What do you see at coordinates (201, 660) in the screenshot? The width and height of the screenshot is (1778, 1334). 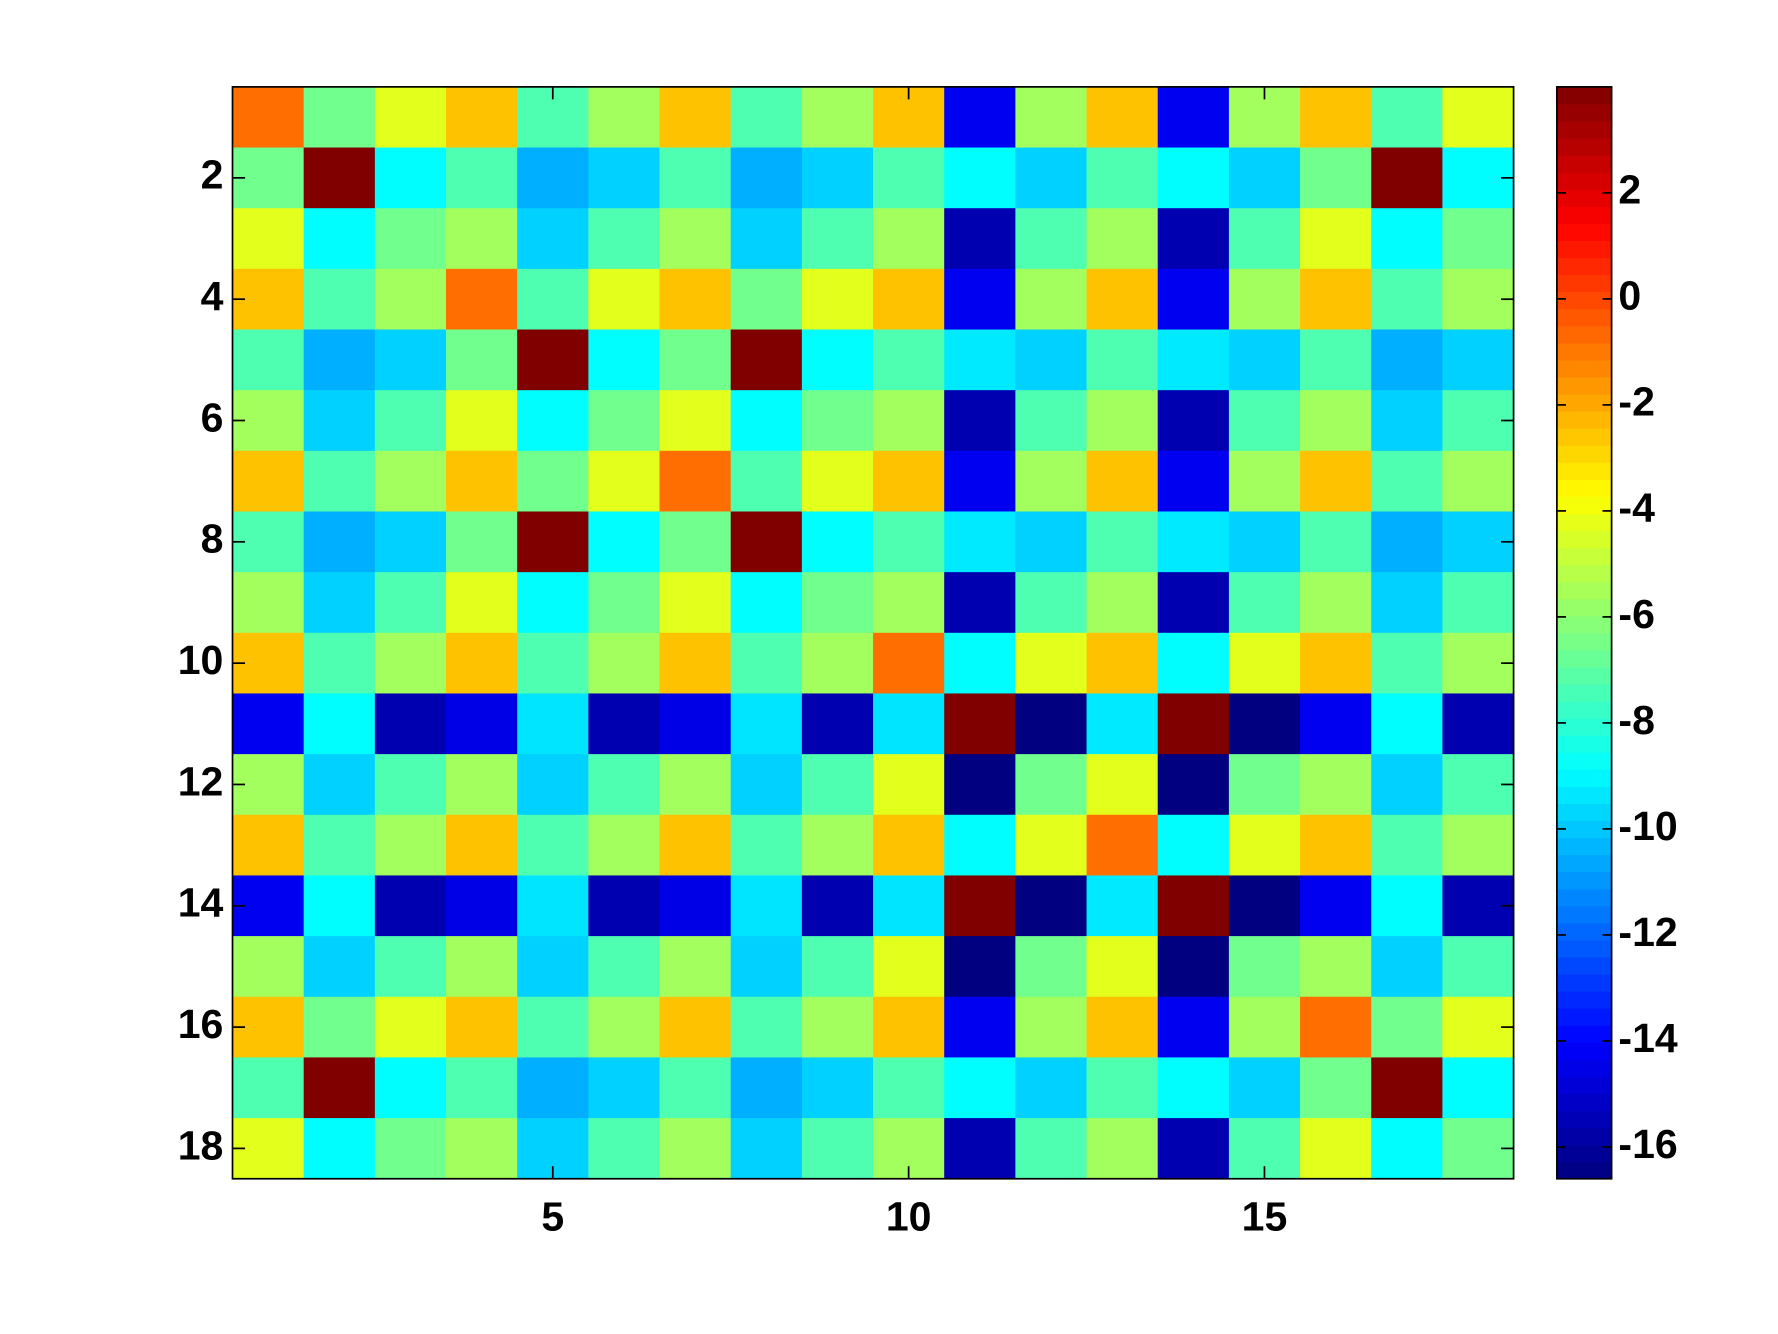 I see `y-tick-label: 10` at bounding box center [201, 660].